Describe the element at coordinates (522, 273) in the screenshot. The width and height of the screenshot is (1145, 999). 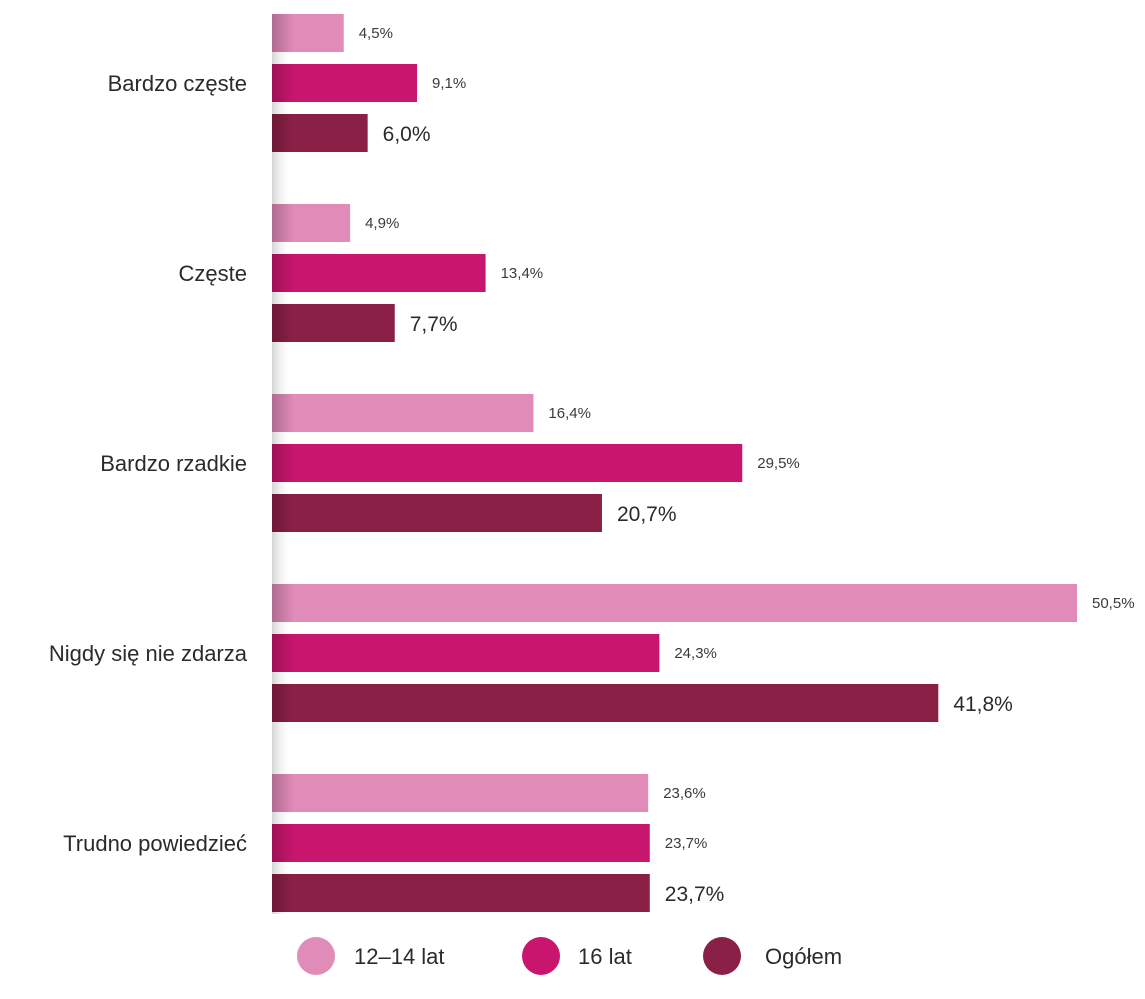
I see `data-label-czeste-16-lat: 13,4%` at that location.